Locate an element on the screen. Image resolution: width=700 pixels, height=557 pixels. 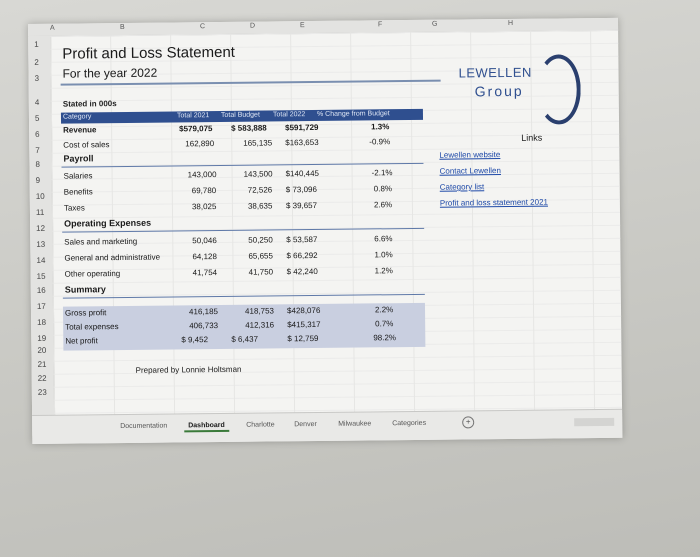
net-profit-budget: $ 6,437 is located at coordinates (245, 339).